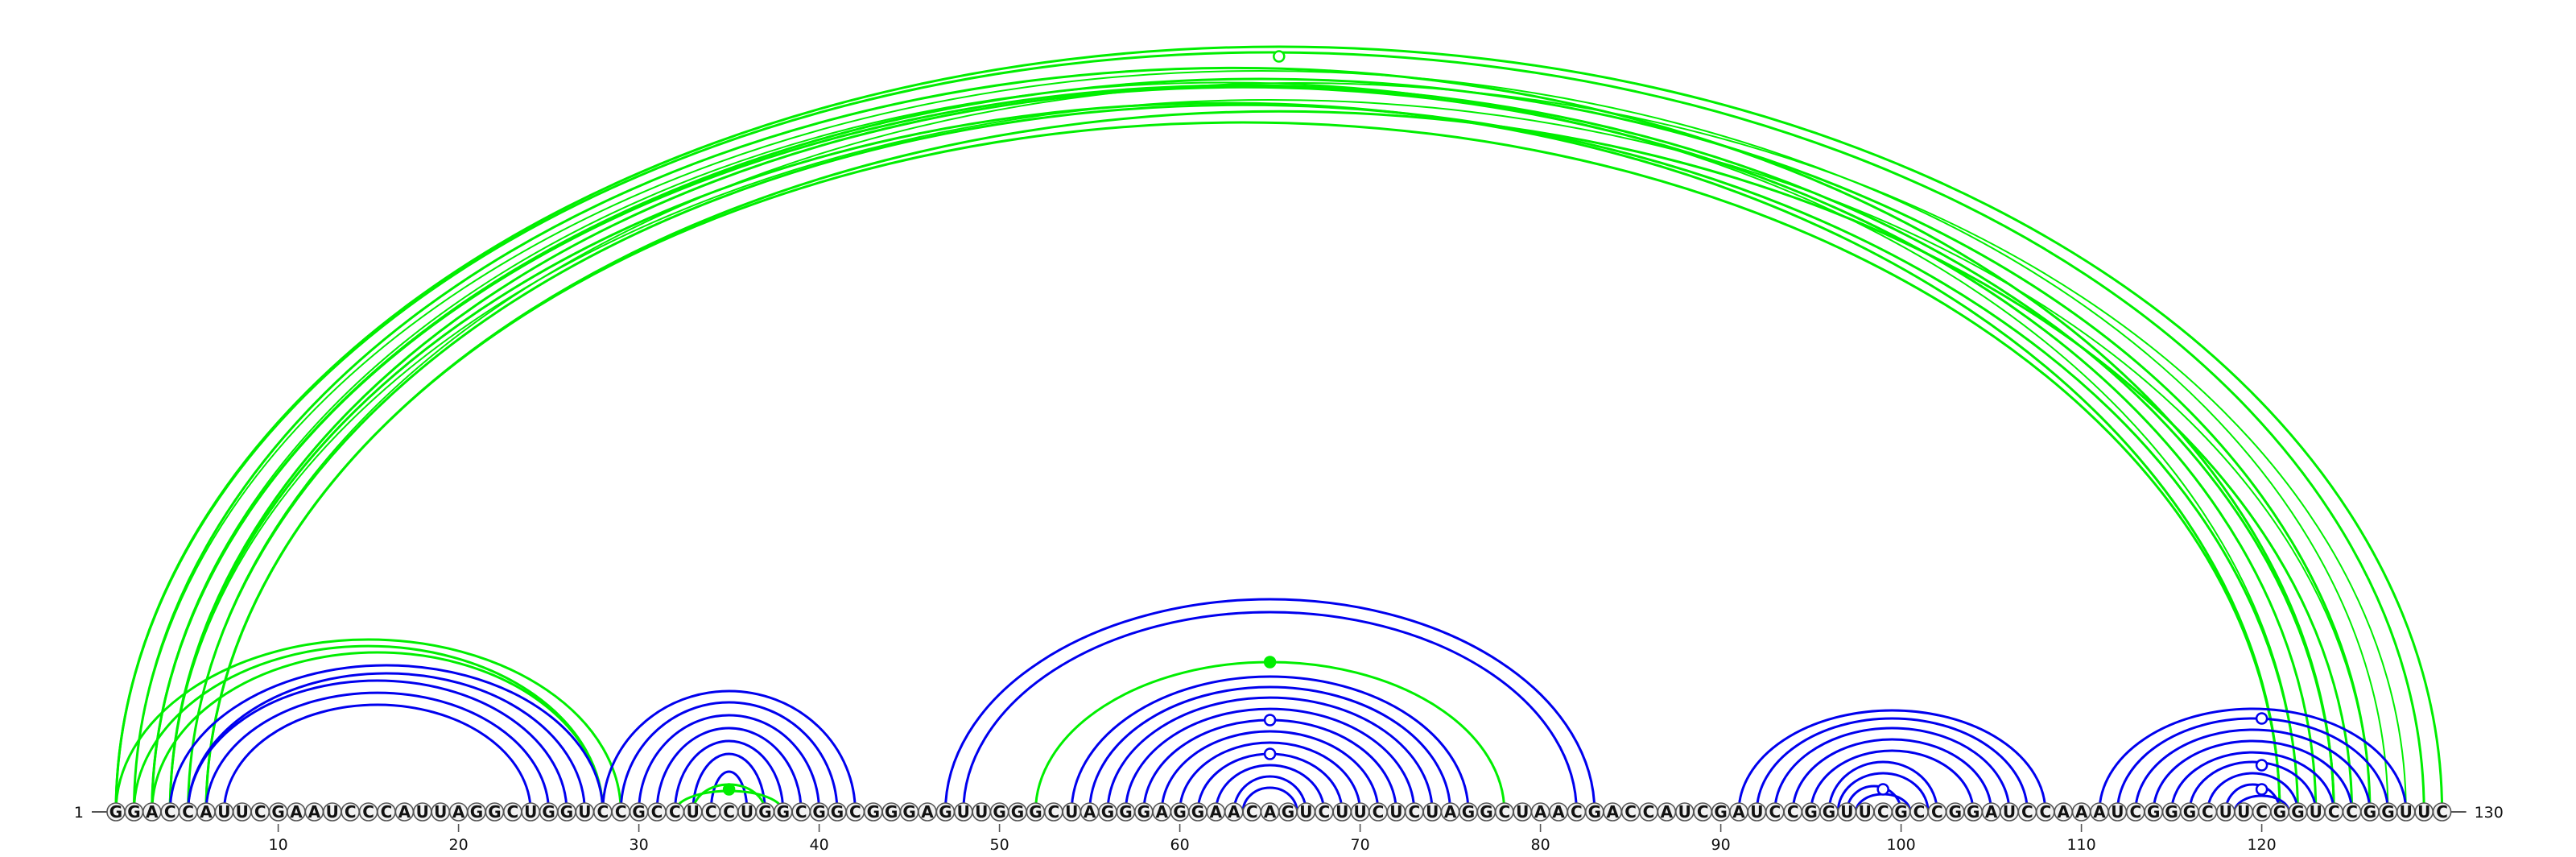 This screenshot has width=2576, height=857. I want to click on filled-arc-marker, so click(1270, 662).